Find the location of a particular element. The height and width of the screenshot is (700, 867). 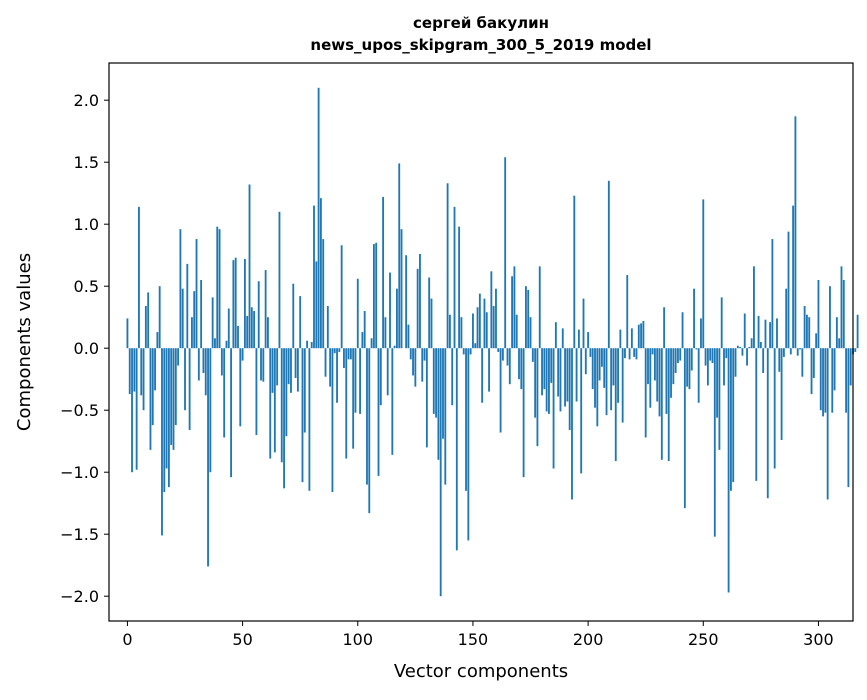

x-tick-label: 300 is located at coordinates (818, 639).